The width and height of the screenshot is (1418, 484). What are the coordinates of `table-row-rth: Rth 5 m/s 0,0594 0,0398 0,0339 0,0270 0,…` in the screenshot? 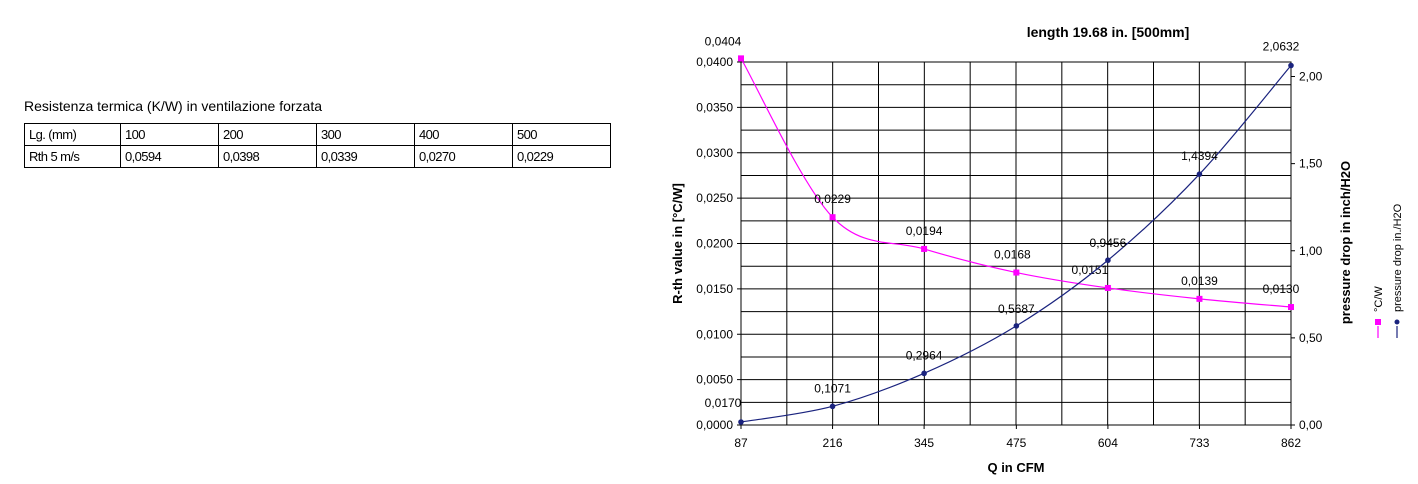 It's located at (317, 156).